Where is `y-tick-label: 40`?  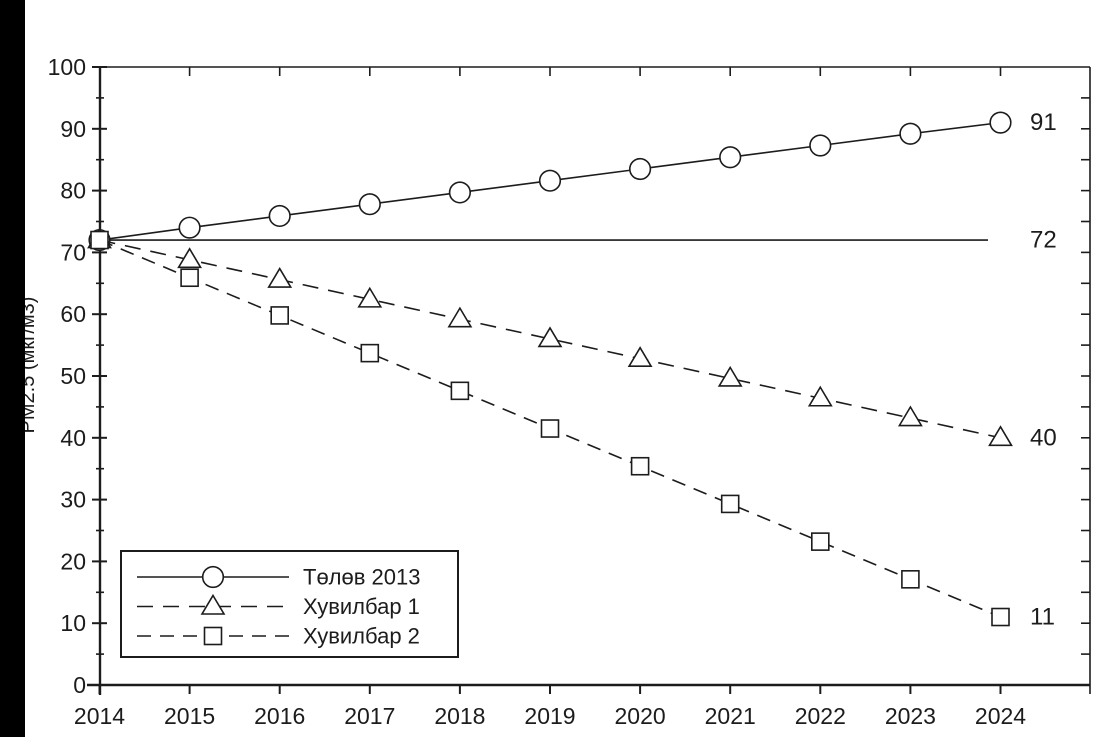
y-tick-label: 40 is located at coordinates (73, 438).